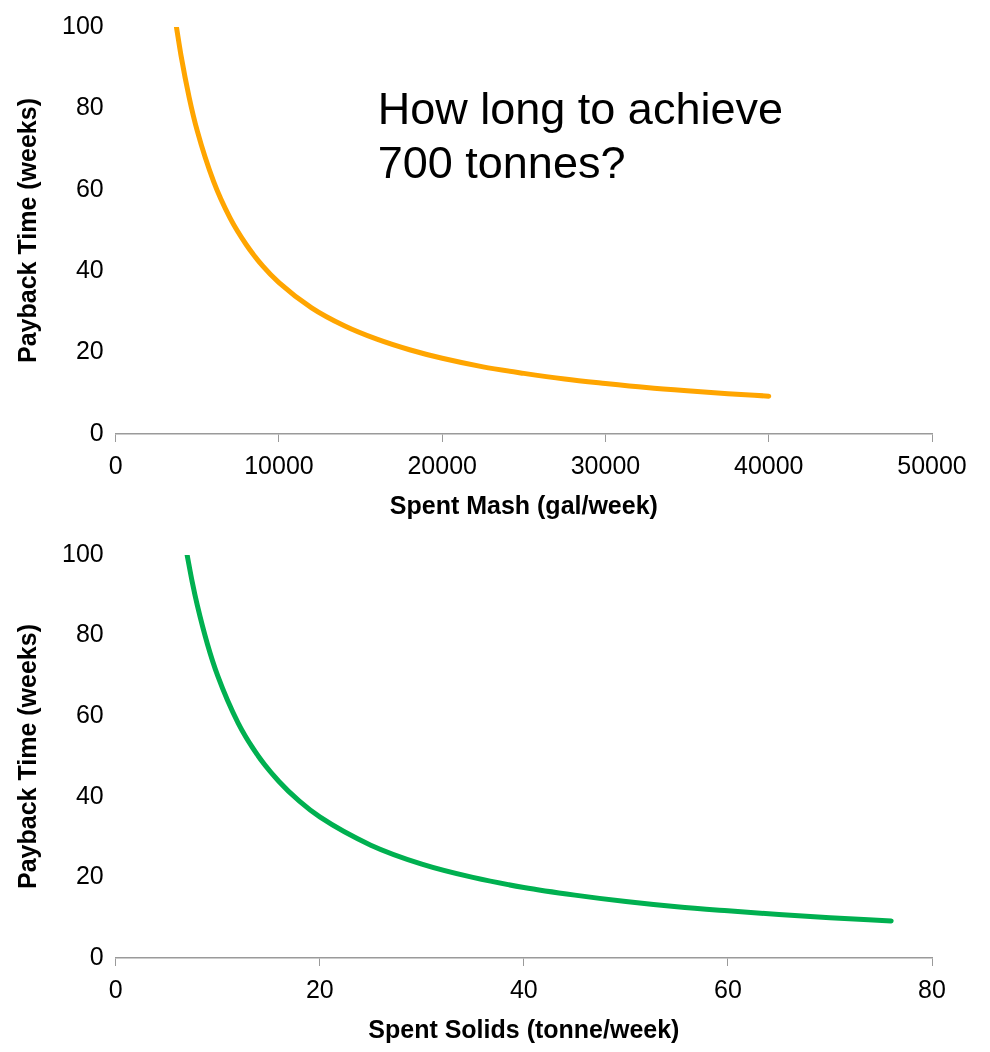  What do you see at coordinates (523, 504) in the screenshot?
I see `x-axis-title: Spent Mash (gal/week)` at bounding box center [523, 504].